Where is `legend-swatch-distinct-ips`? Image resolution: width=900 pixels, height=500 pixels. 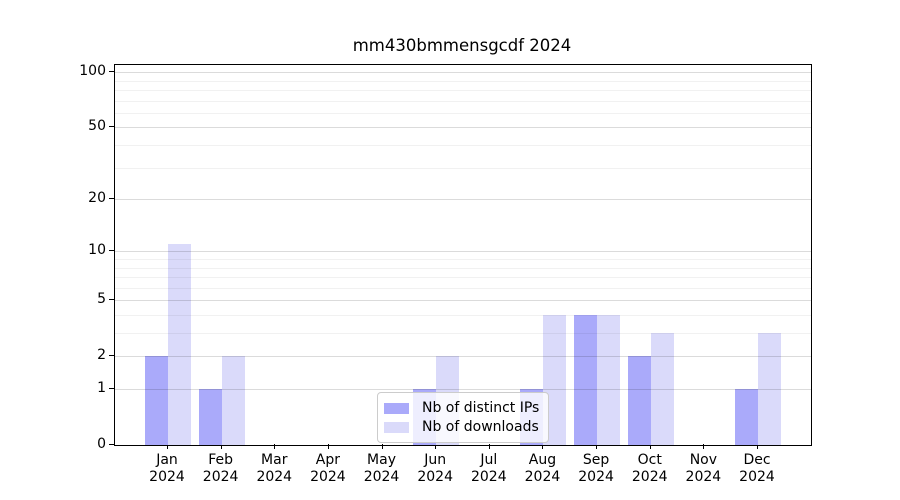
legend-swatch-distinct-ips is located at coordinates (396, 408).